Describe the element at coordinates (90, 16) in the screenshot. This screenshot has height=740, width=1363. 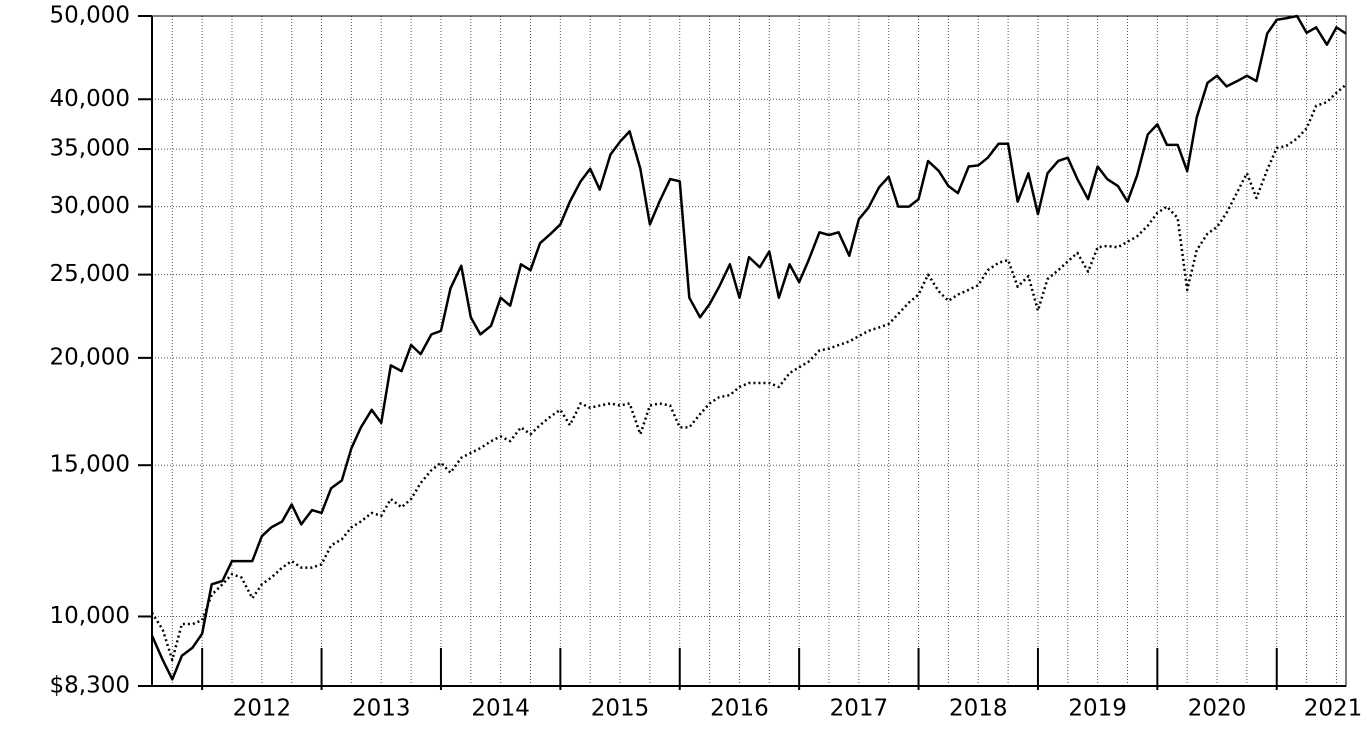
I see `y-tick-label: 50,000` at that location.